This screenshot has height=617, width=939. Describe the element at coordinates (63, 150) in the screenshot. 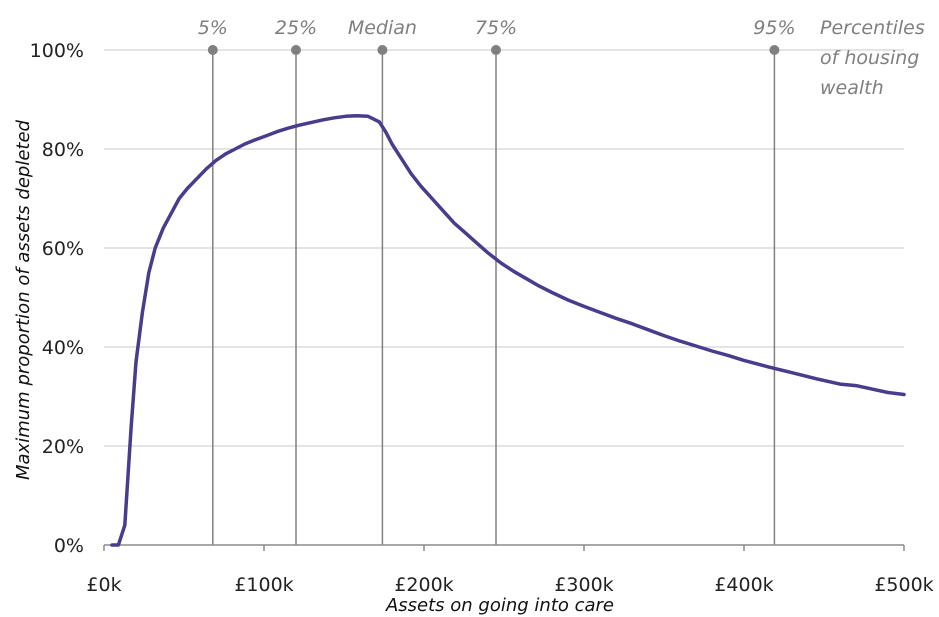

I see `y-tick-label: 80%` at that location.